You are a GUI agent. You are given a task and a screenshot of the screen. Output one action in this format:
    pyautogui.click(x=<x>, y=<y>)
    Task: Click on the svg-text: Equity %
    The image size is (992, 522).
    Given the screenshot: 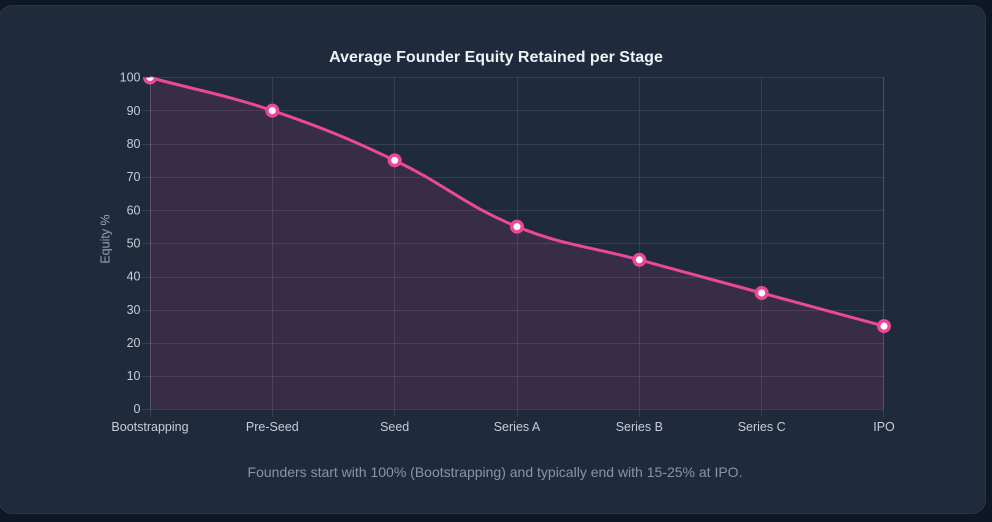 What is the action you would take?
    pyautogui.click(x=106, y=238)
    